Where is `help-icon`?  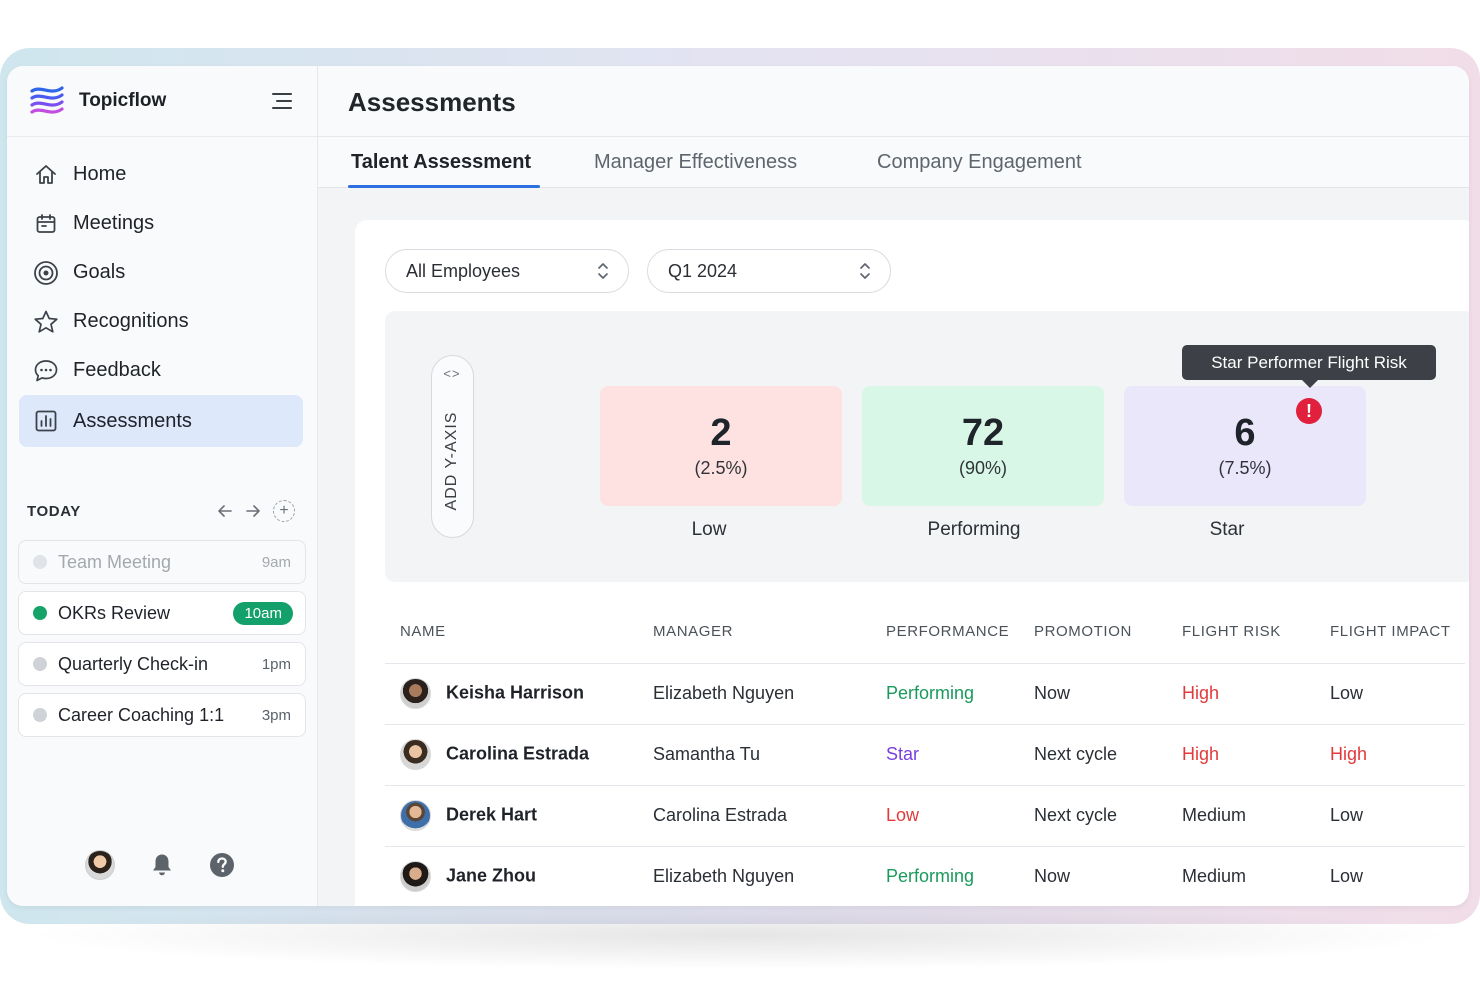
help-icon is located at coordinates (222, 865).